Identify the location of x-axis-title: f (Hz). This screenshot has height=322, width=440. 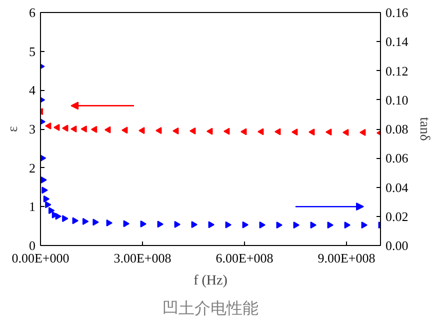
(211, 281).